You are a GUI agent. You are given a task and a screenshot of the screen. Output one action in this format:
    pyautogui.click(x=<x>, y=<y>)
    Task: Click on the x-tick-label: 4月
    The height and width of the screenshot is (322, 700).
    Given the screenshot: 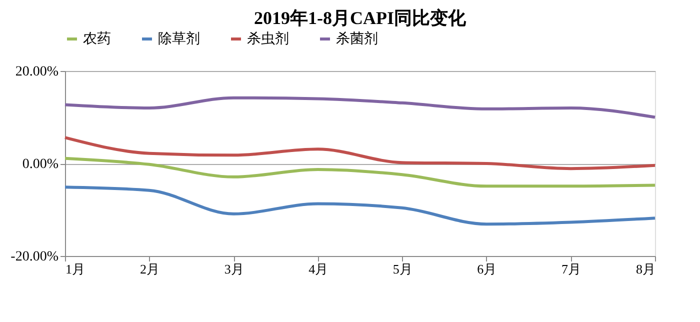 What is the action you would take?
    pyautogui.click(x=318, y=269)
    